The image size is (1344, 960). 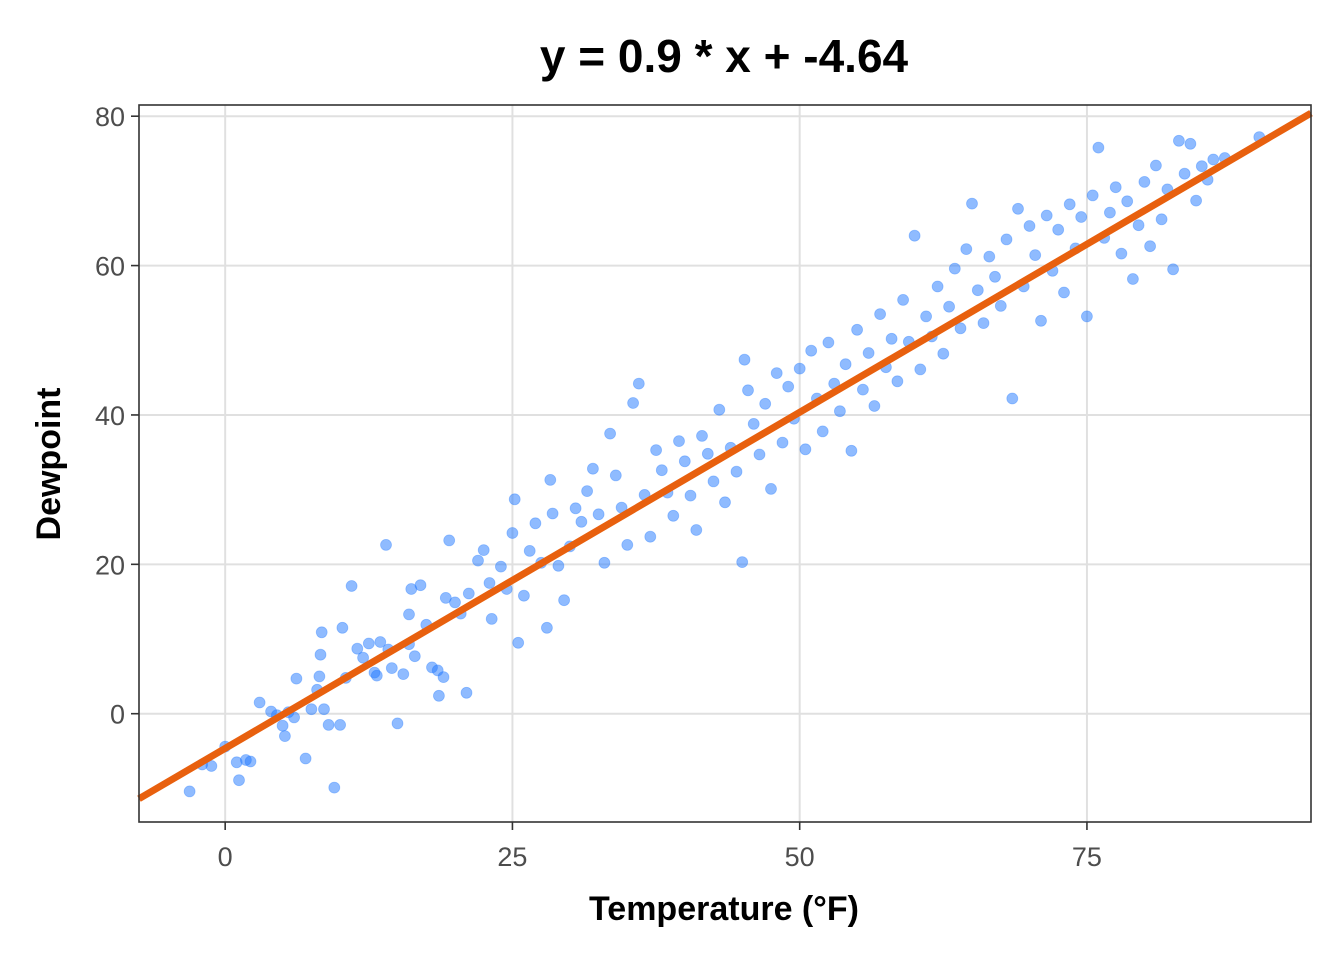 What do you see at coordinates (49, 464) in the screenshot?
I see `y-axis-title: Dewpoint` at bounding box center [49, 464].